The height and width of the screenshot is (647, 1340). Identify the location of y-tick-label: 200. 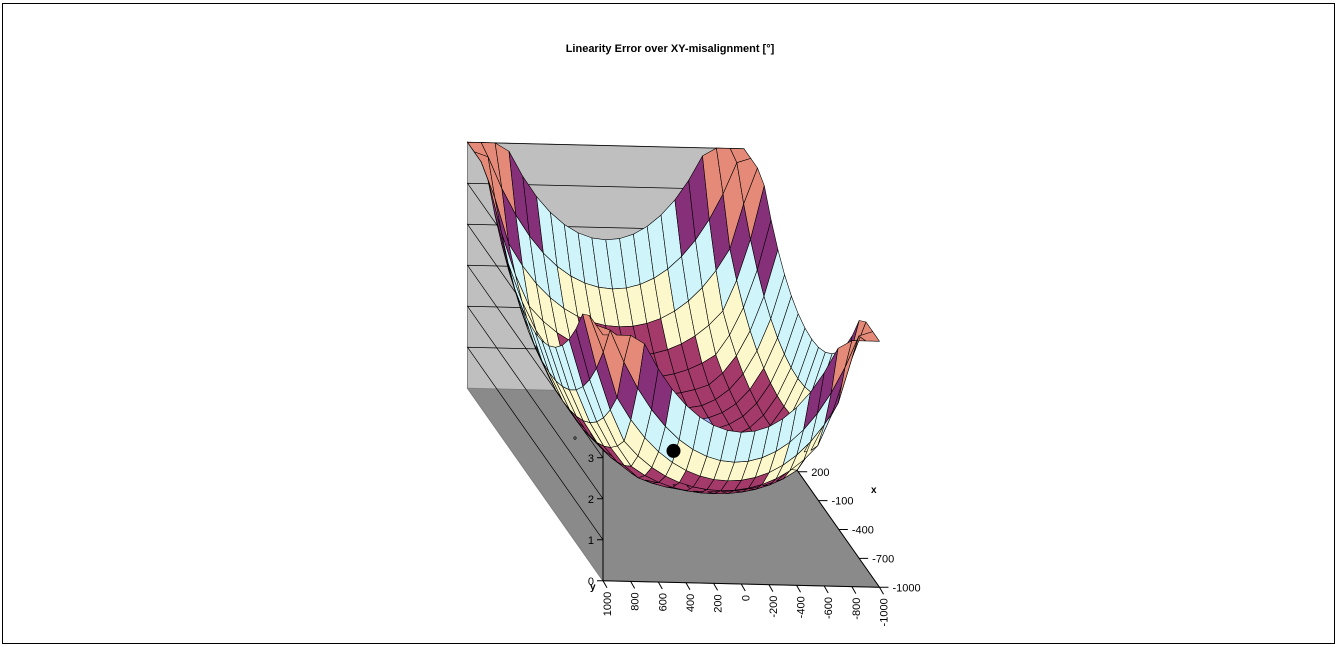
(719, 603).